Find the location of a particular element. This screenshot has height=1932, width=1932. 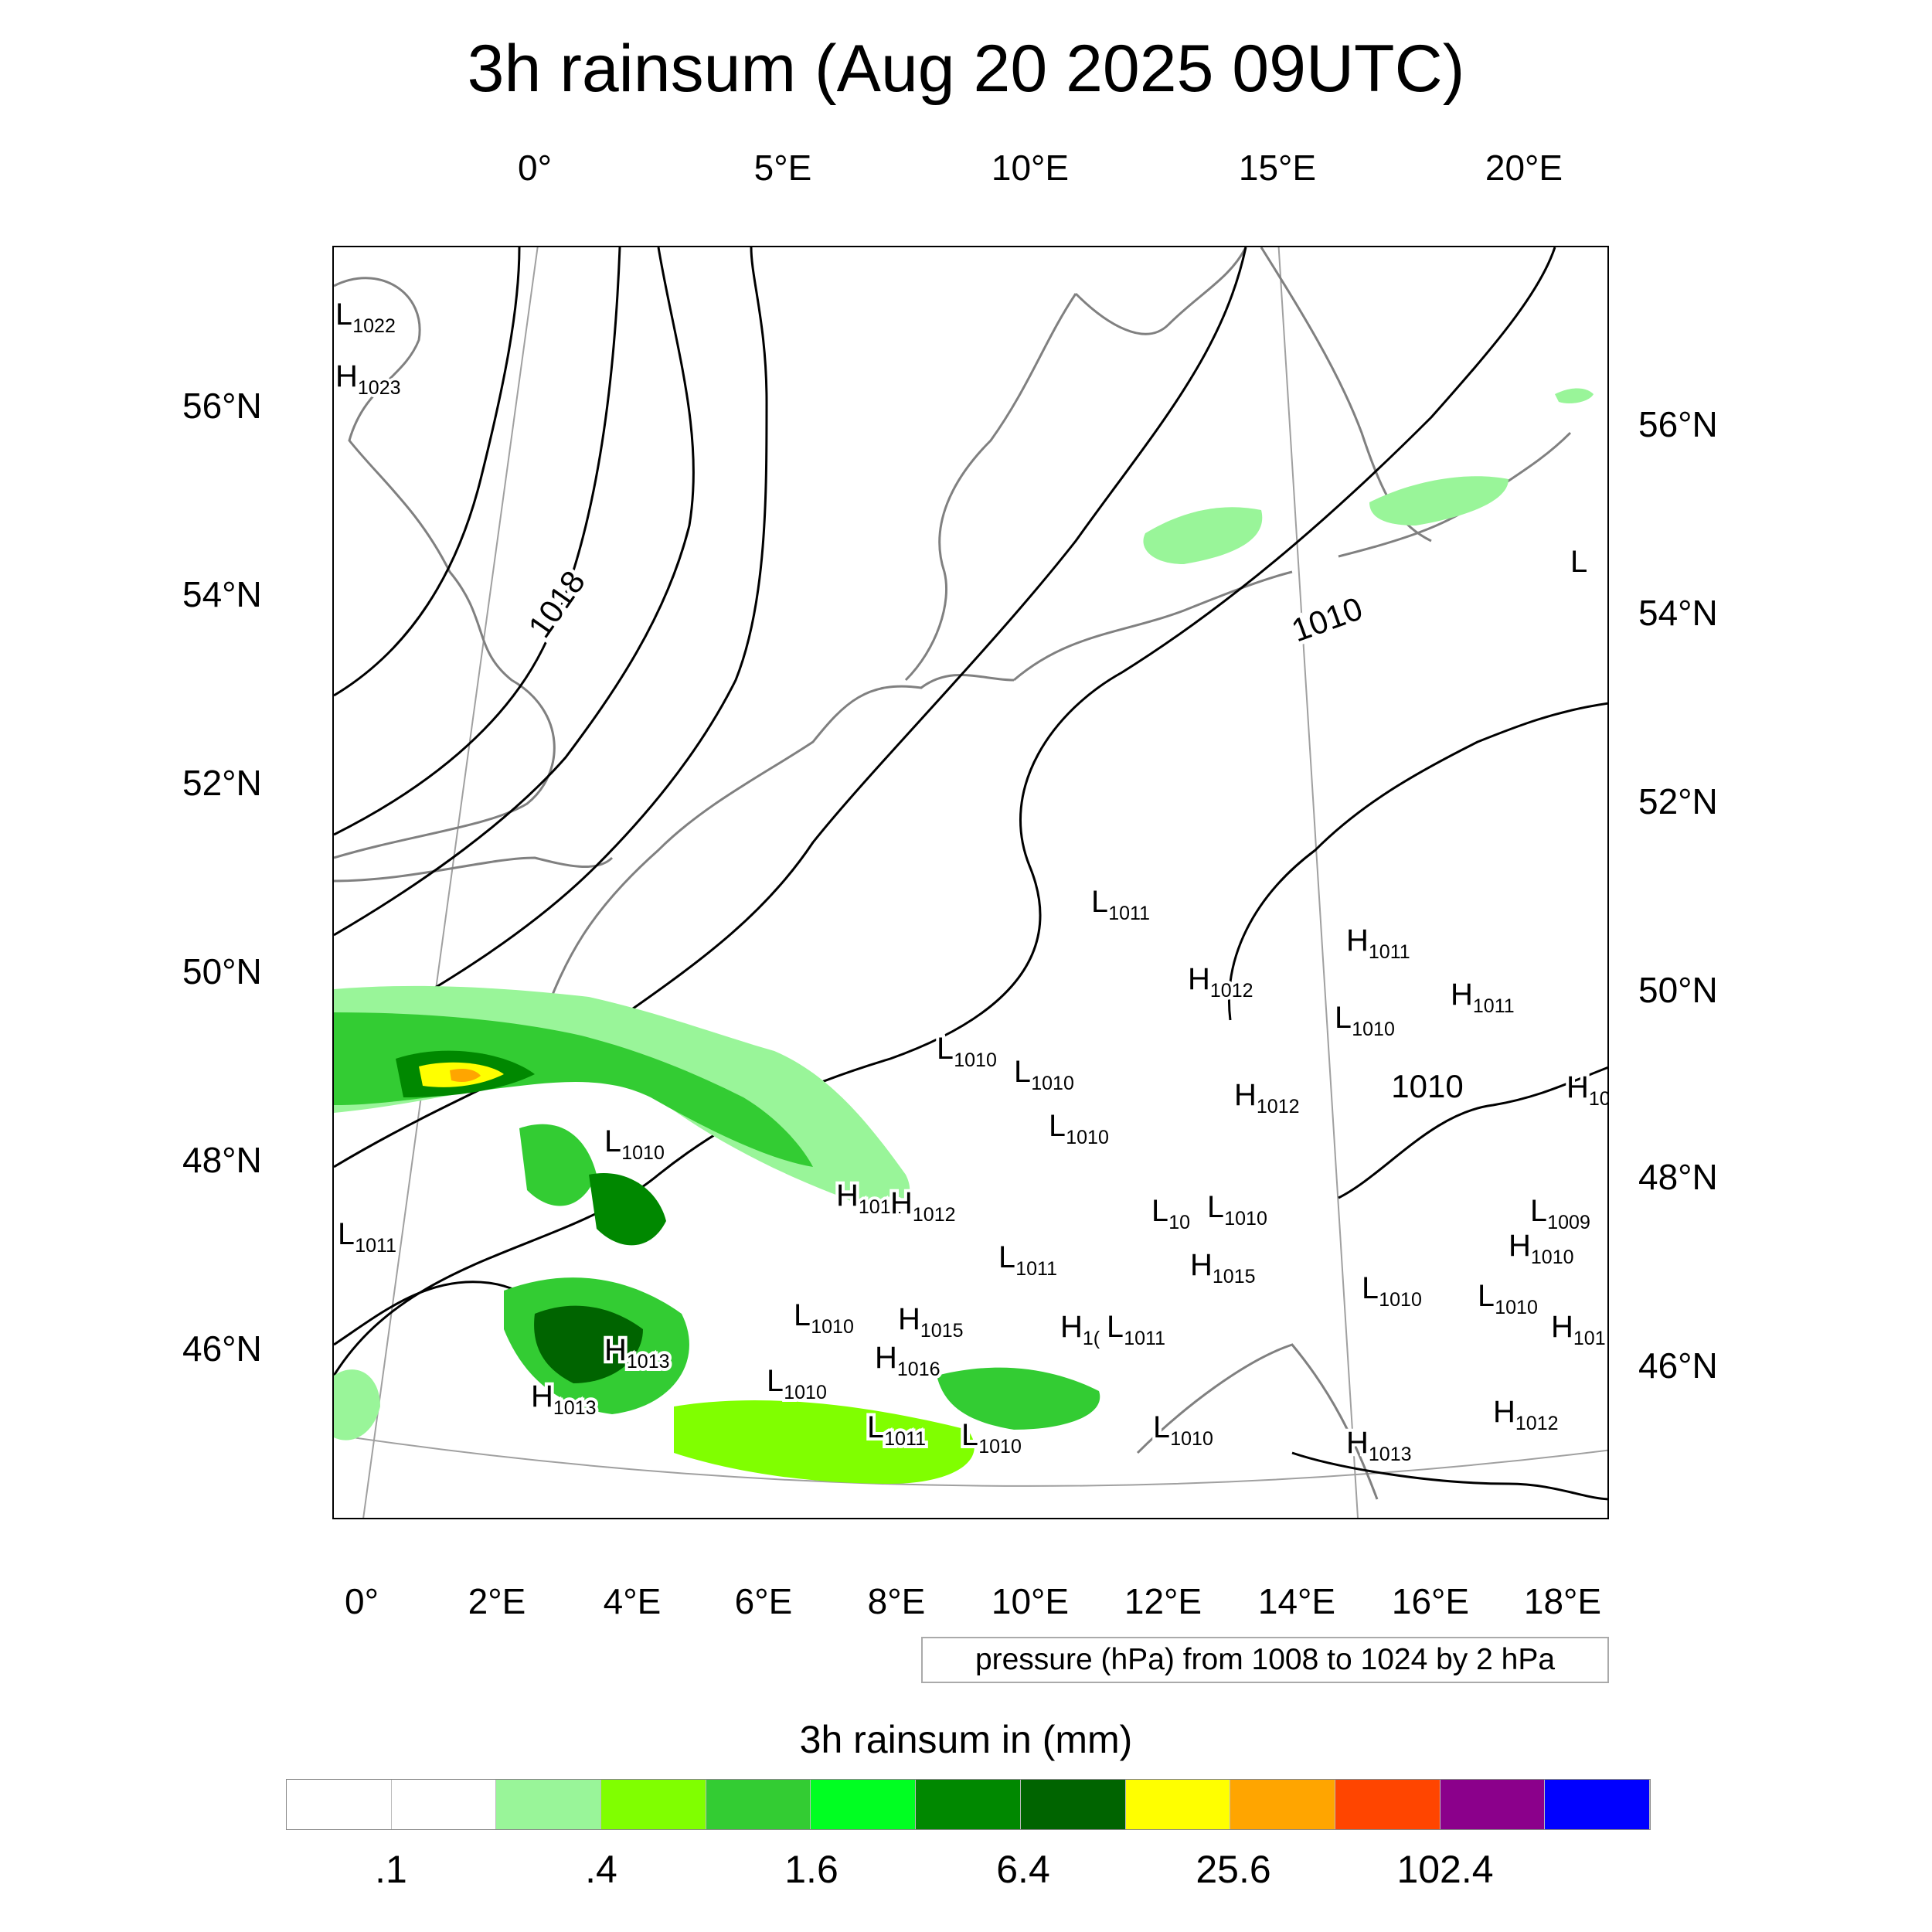

high-pressure-label: H1( is located at coordinates (1080, 1329).